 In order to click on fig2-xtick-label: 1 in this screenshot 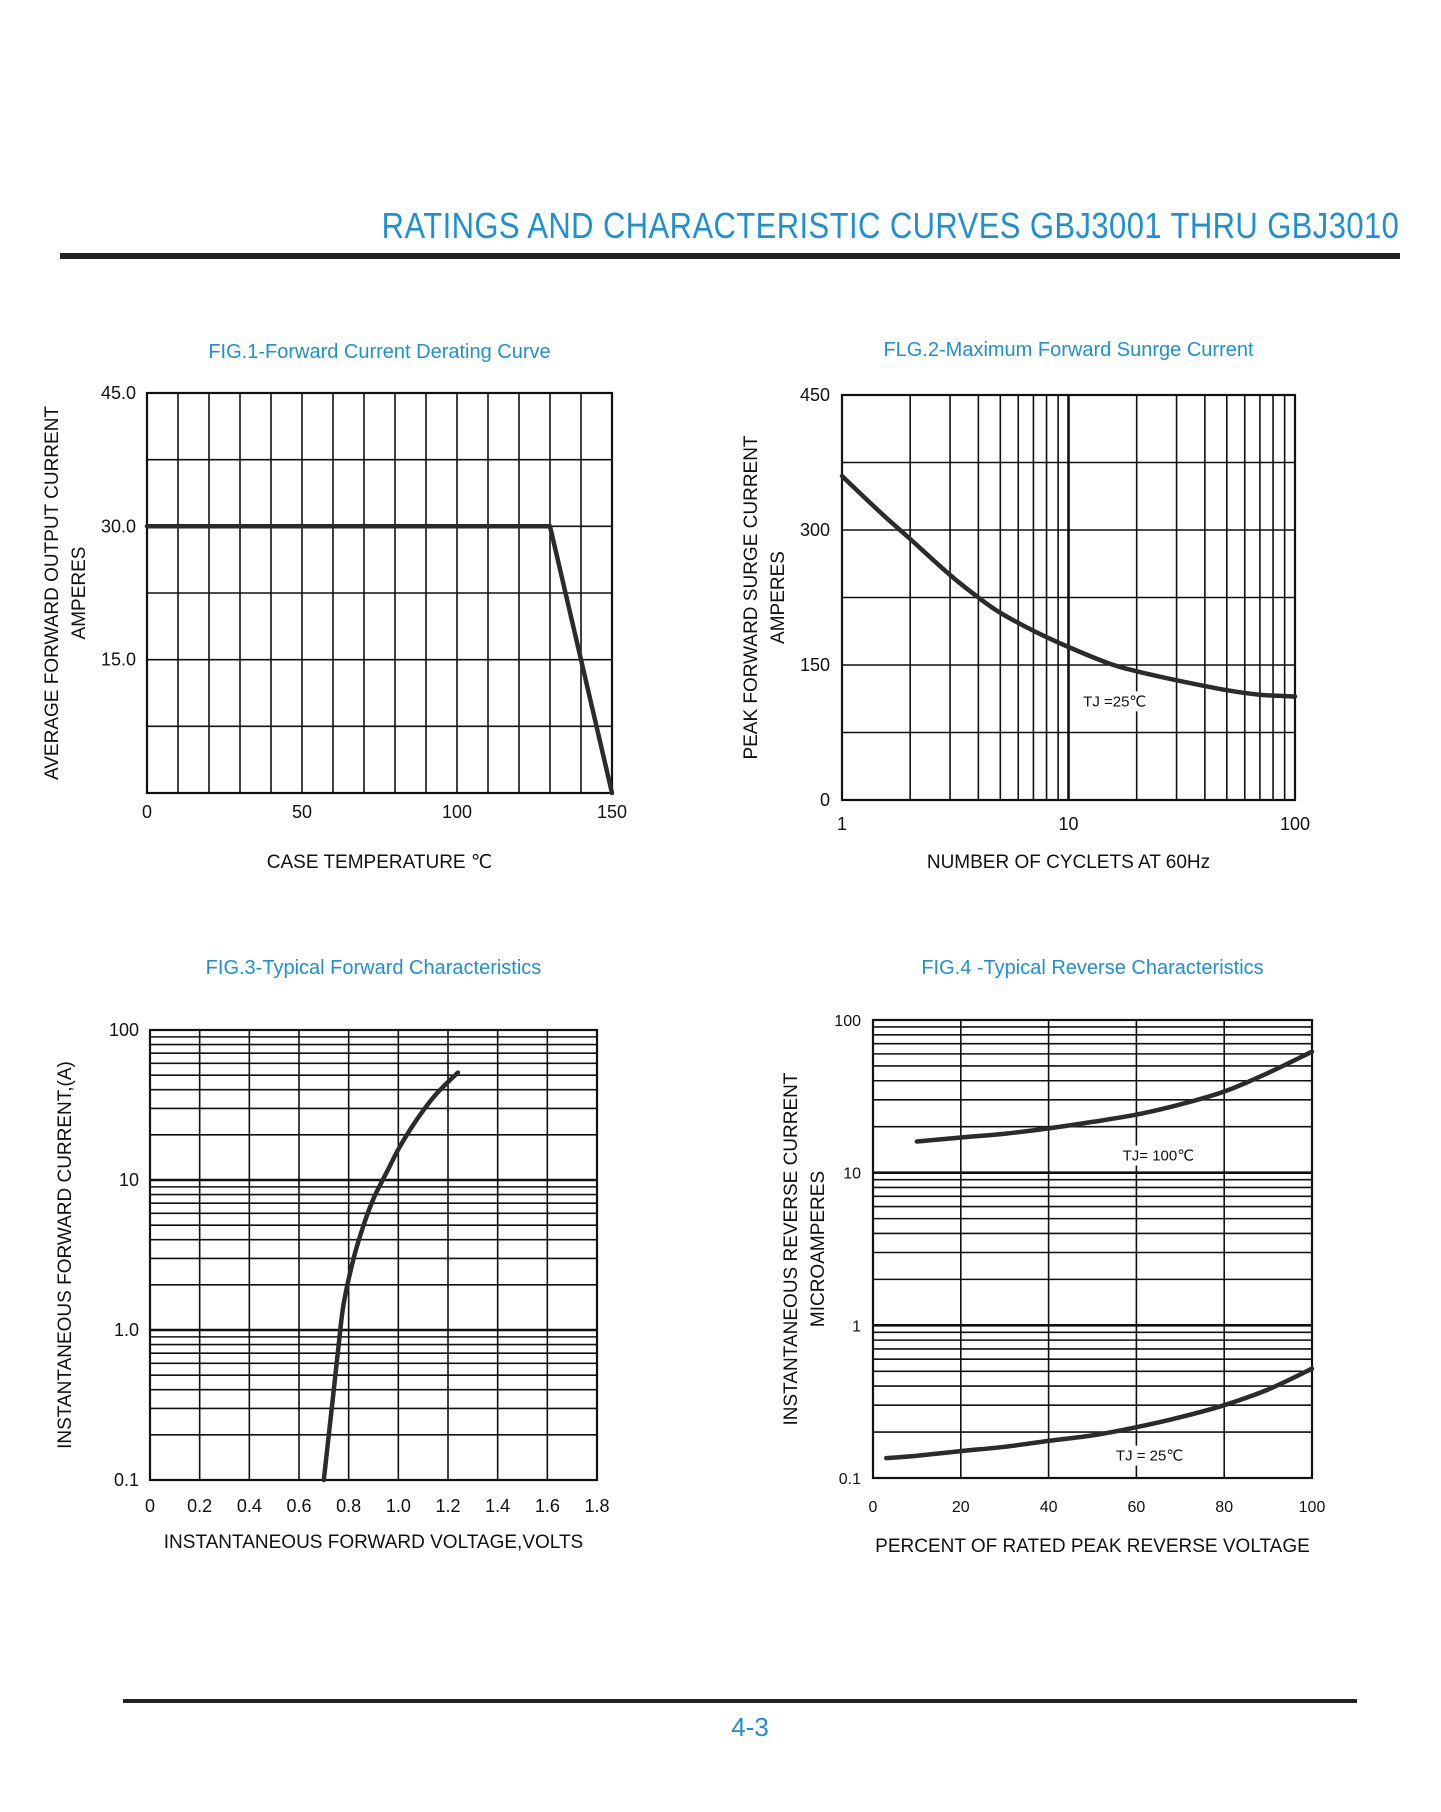, I will do `click(842, 824)`.